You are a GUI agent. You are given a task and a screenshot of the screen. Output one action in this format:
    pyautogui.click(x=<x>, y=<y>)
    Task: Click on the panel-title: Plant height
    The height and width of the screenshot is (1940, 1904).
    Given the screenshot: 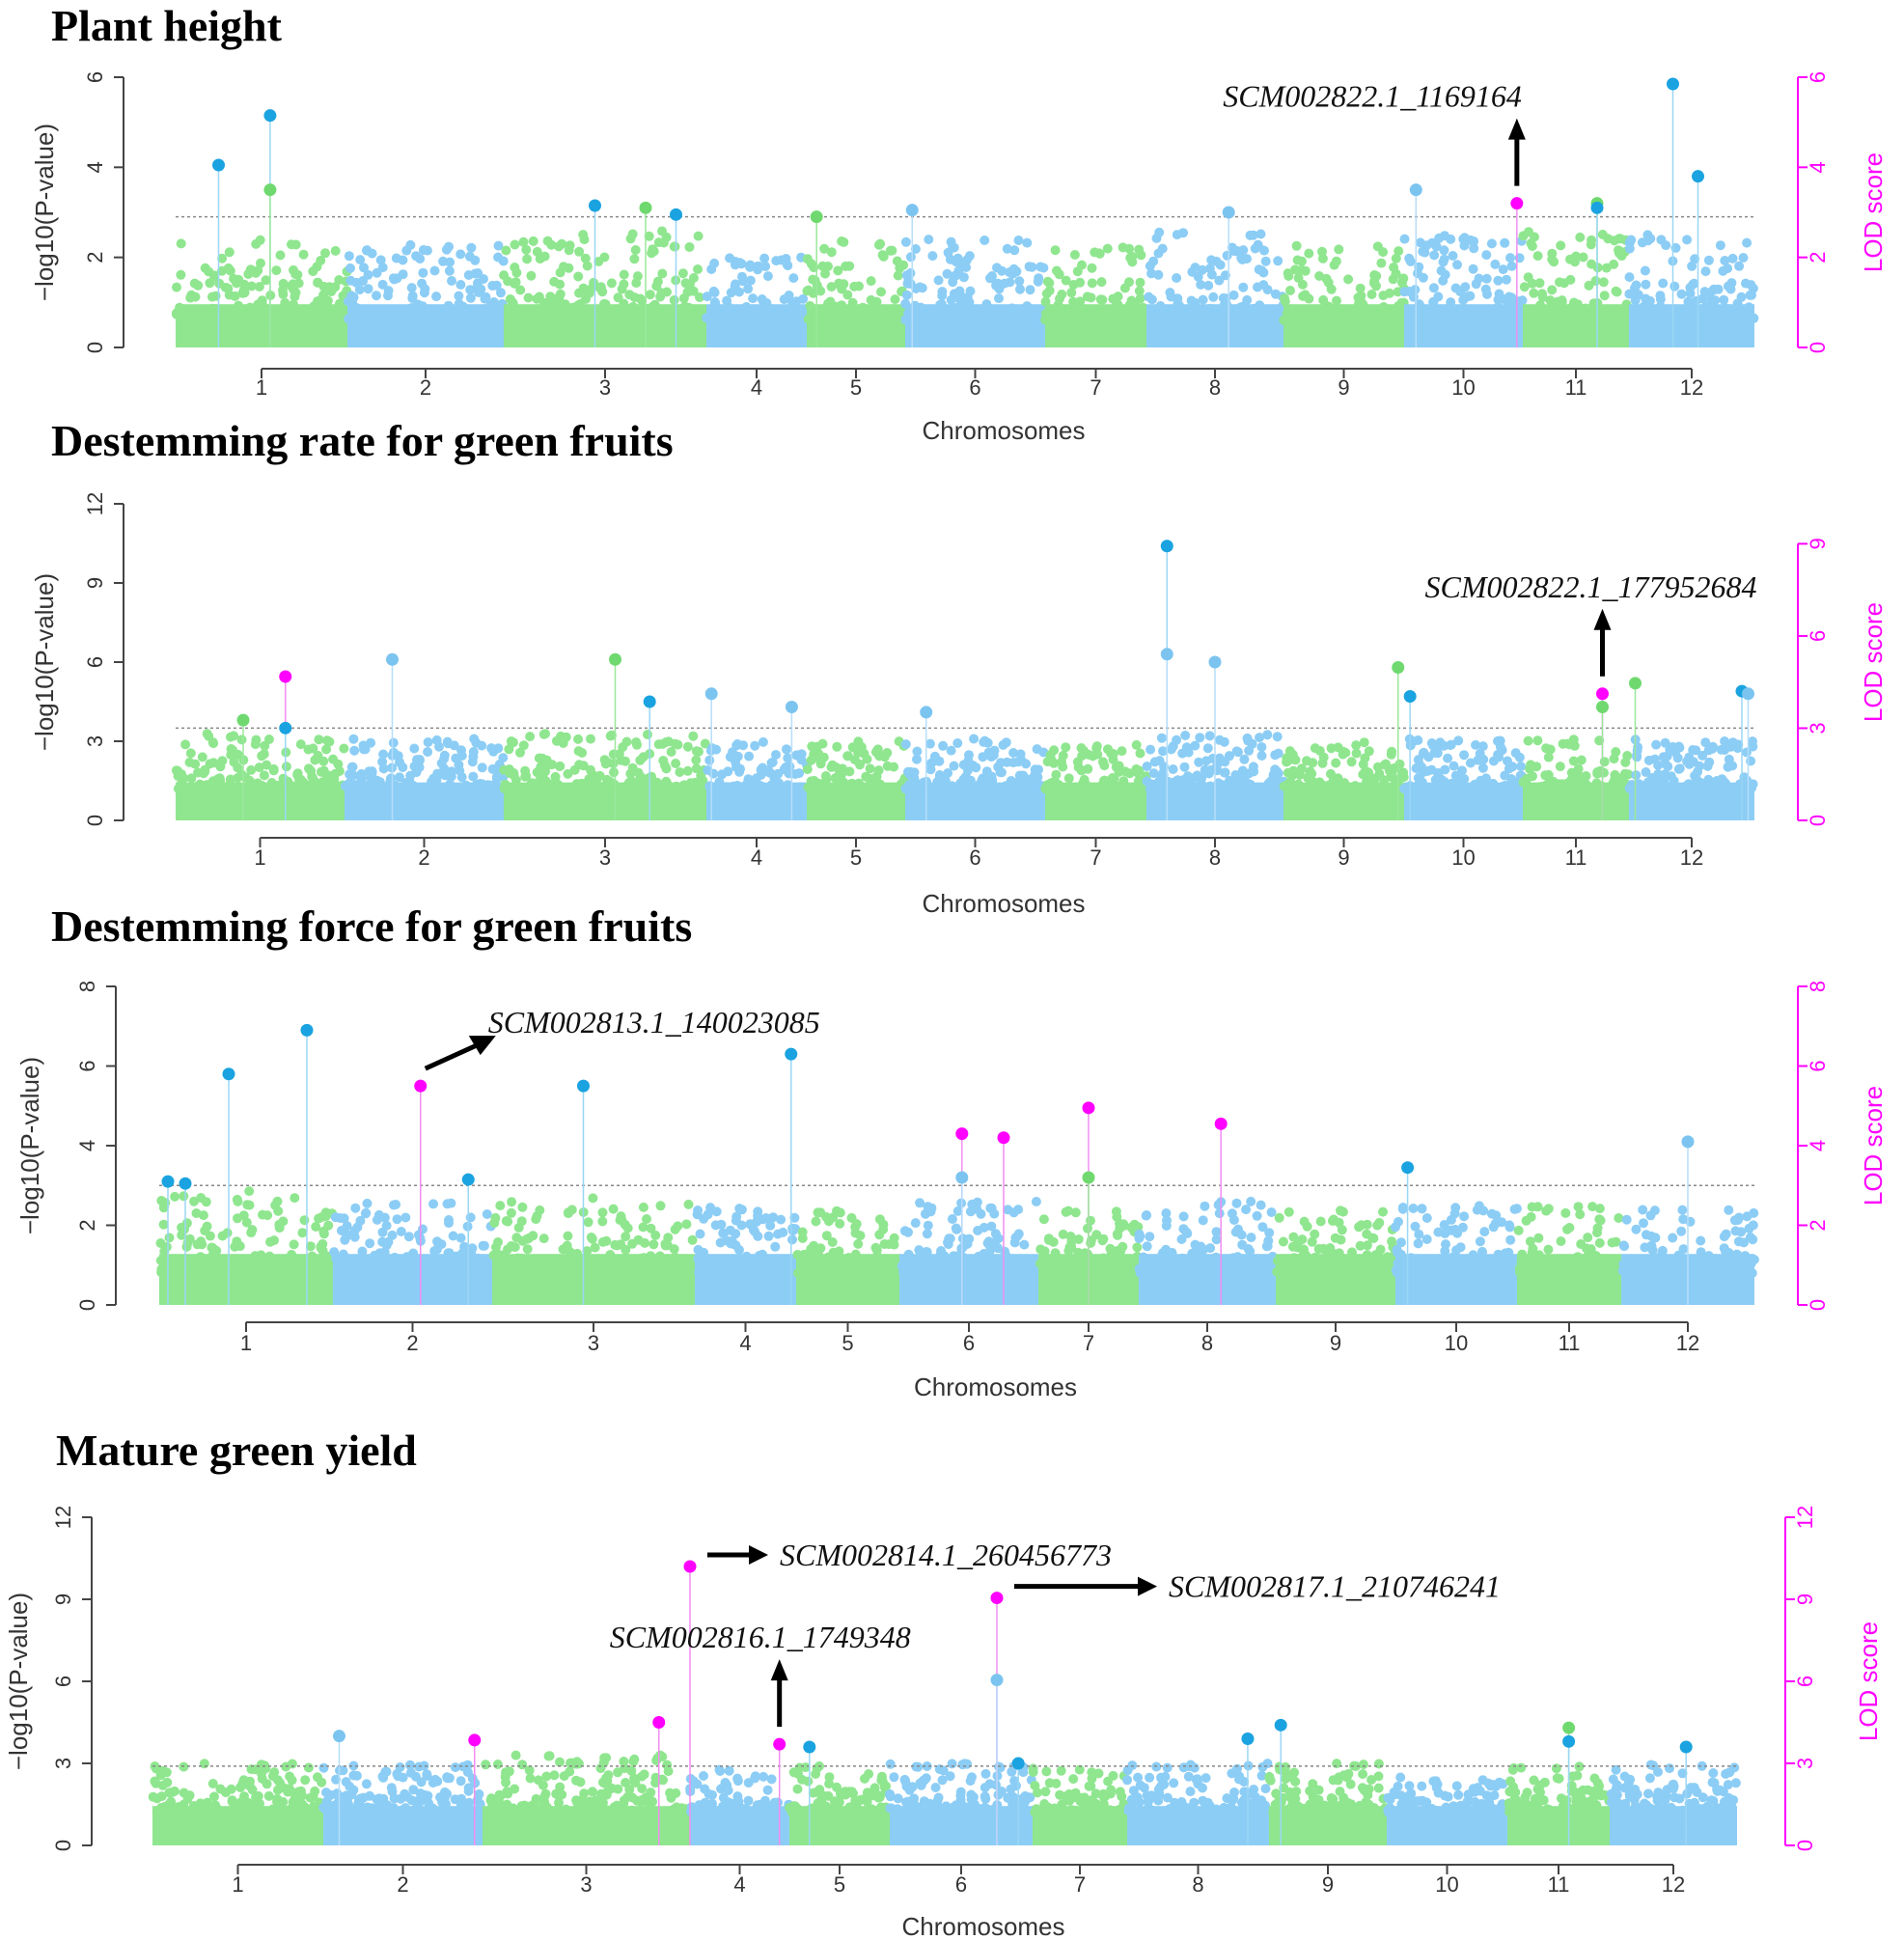 What is the action you would take?
    pyautogui.click(x=167, y=26)
    